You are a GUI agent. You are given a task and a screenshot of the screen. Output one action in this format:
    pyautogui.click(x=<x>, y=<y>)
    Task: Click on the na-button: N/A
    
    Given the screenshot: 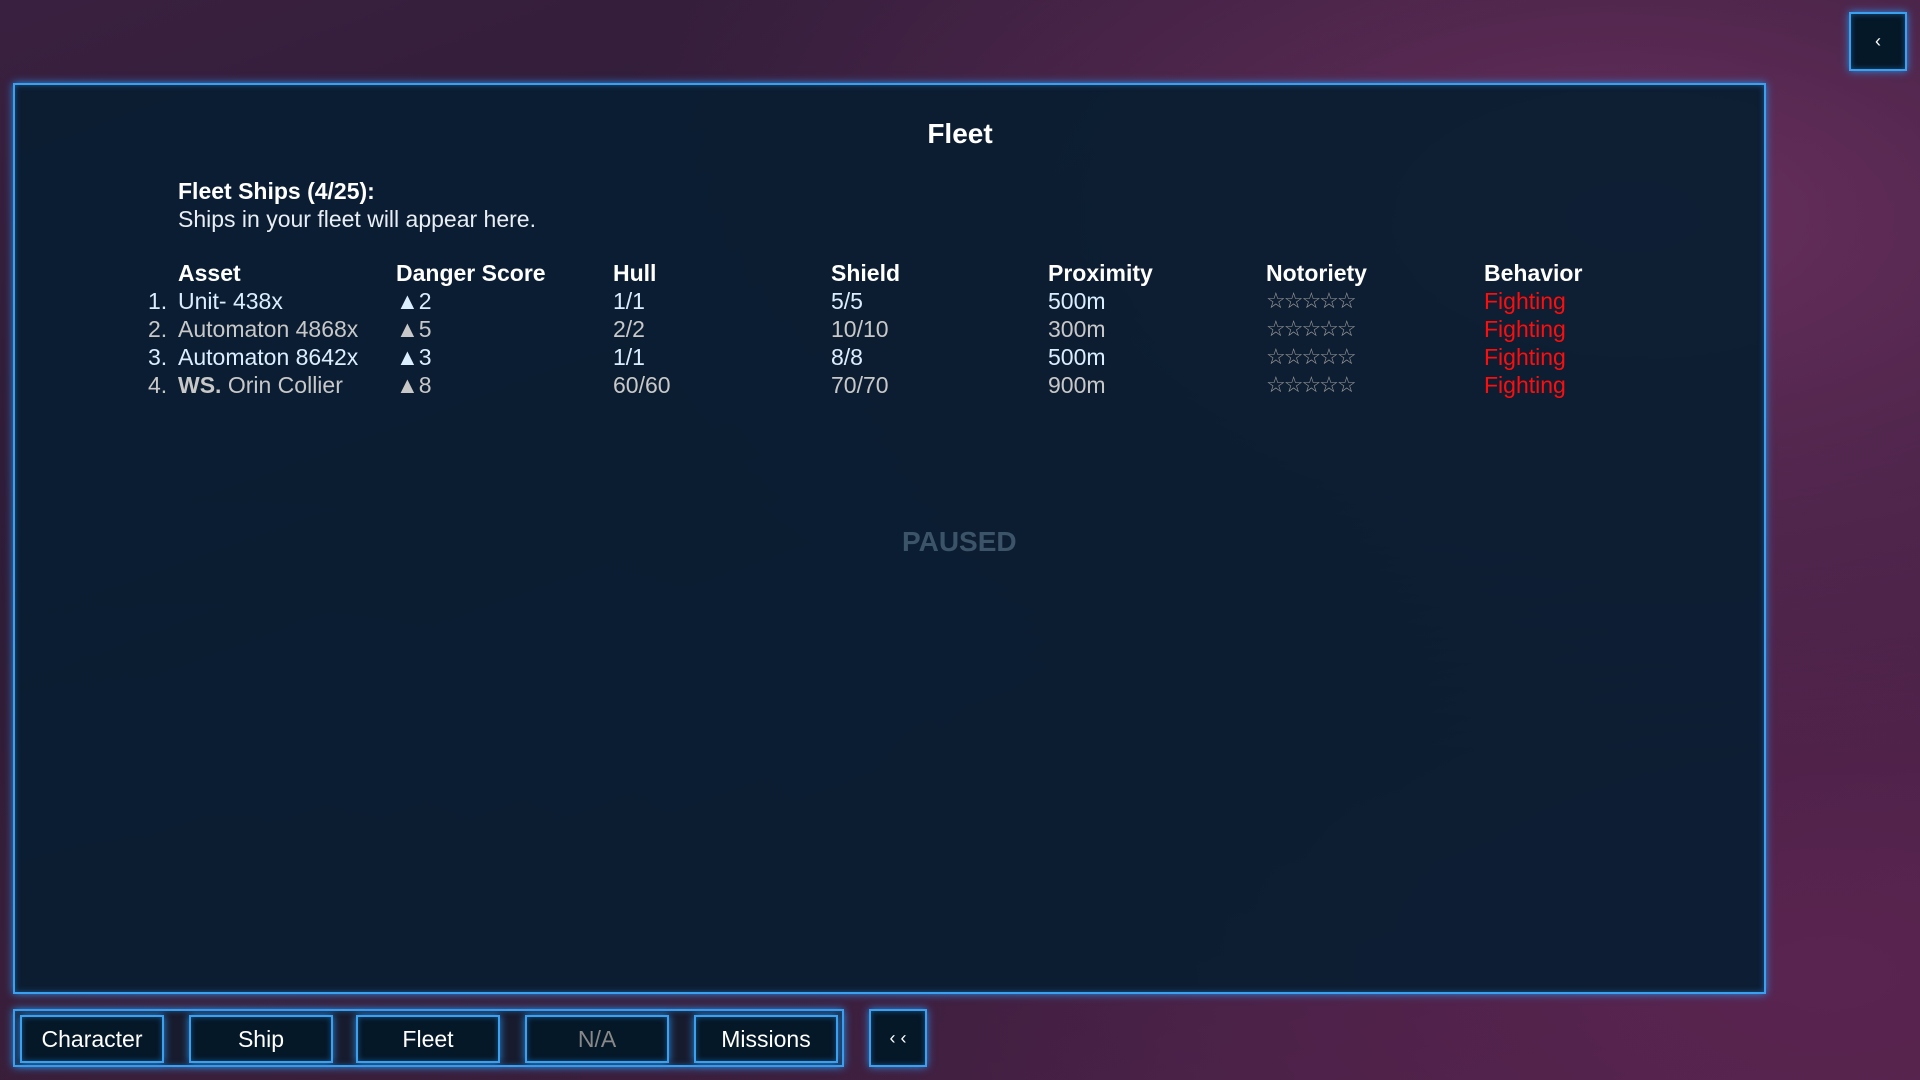 What is the action you would take?
    pyautogui.click(x=597, y=1039)
    